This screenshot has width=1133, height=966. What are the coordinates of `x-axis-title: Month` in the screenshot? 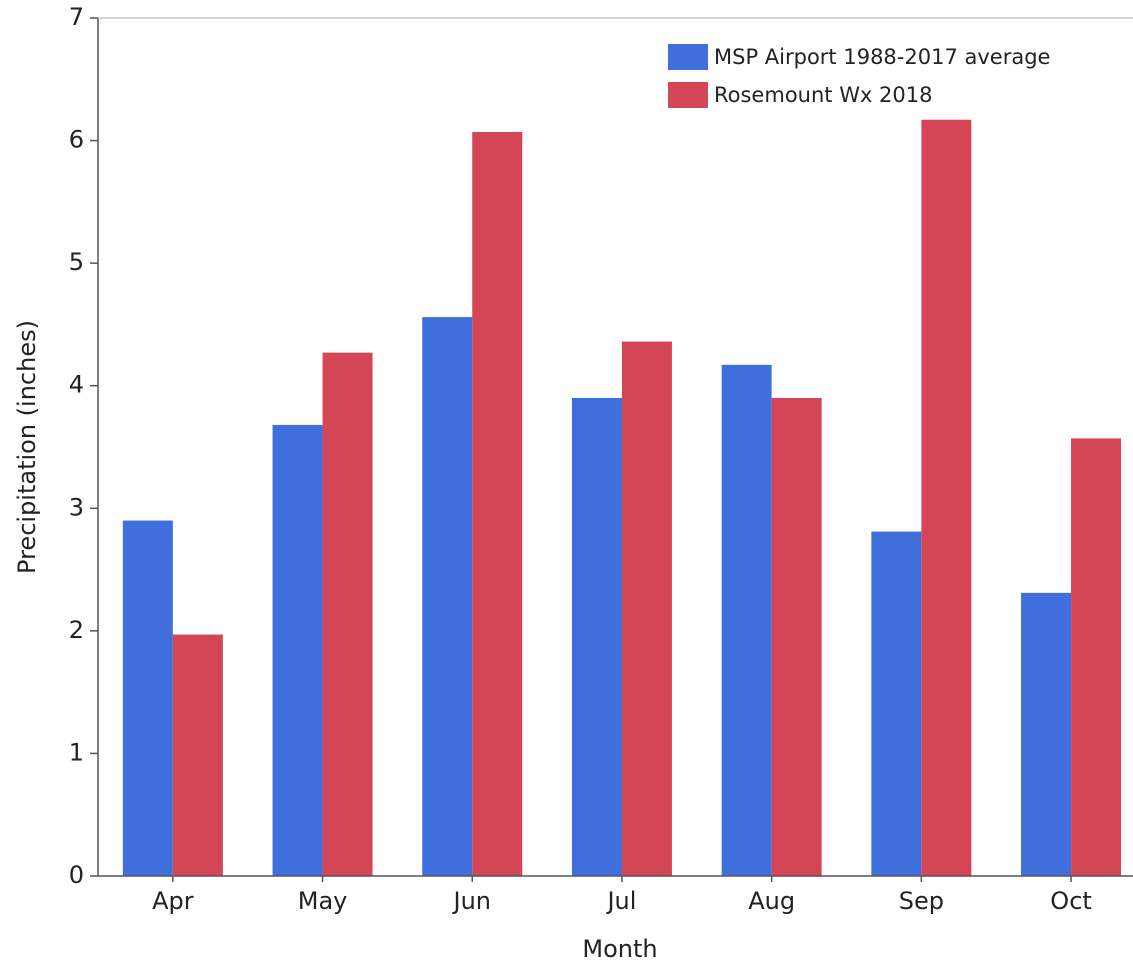 It's located at (619, 949).